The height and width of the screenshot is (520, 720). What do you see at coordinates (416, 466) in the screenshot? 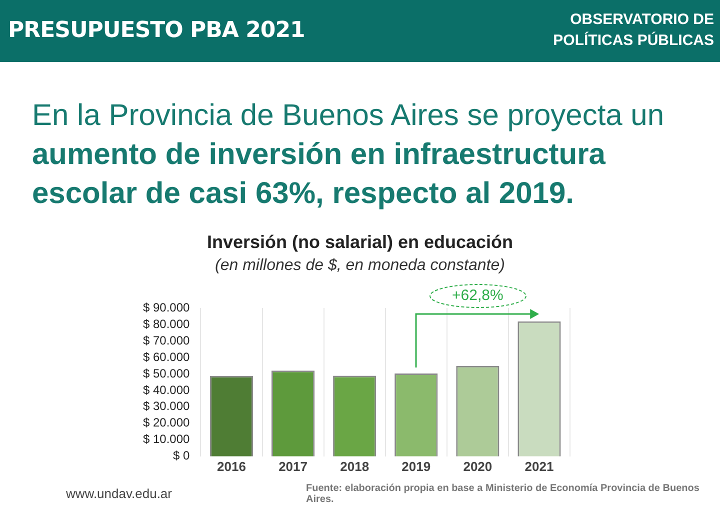
I see `x-tick-label: 2019` at bounding box center [416, 466].